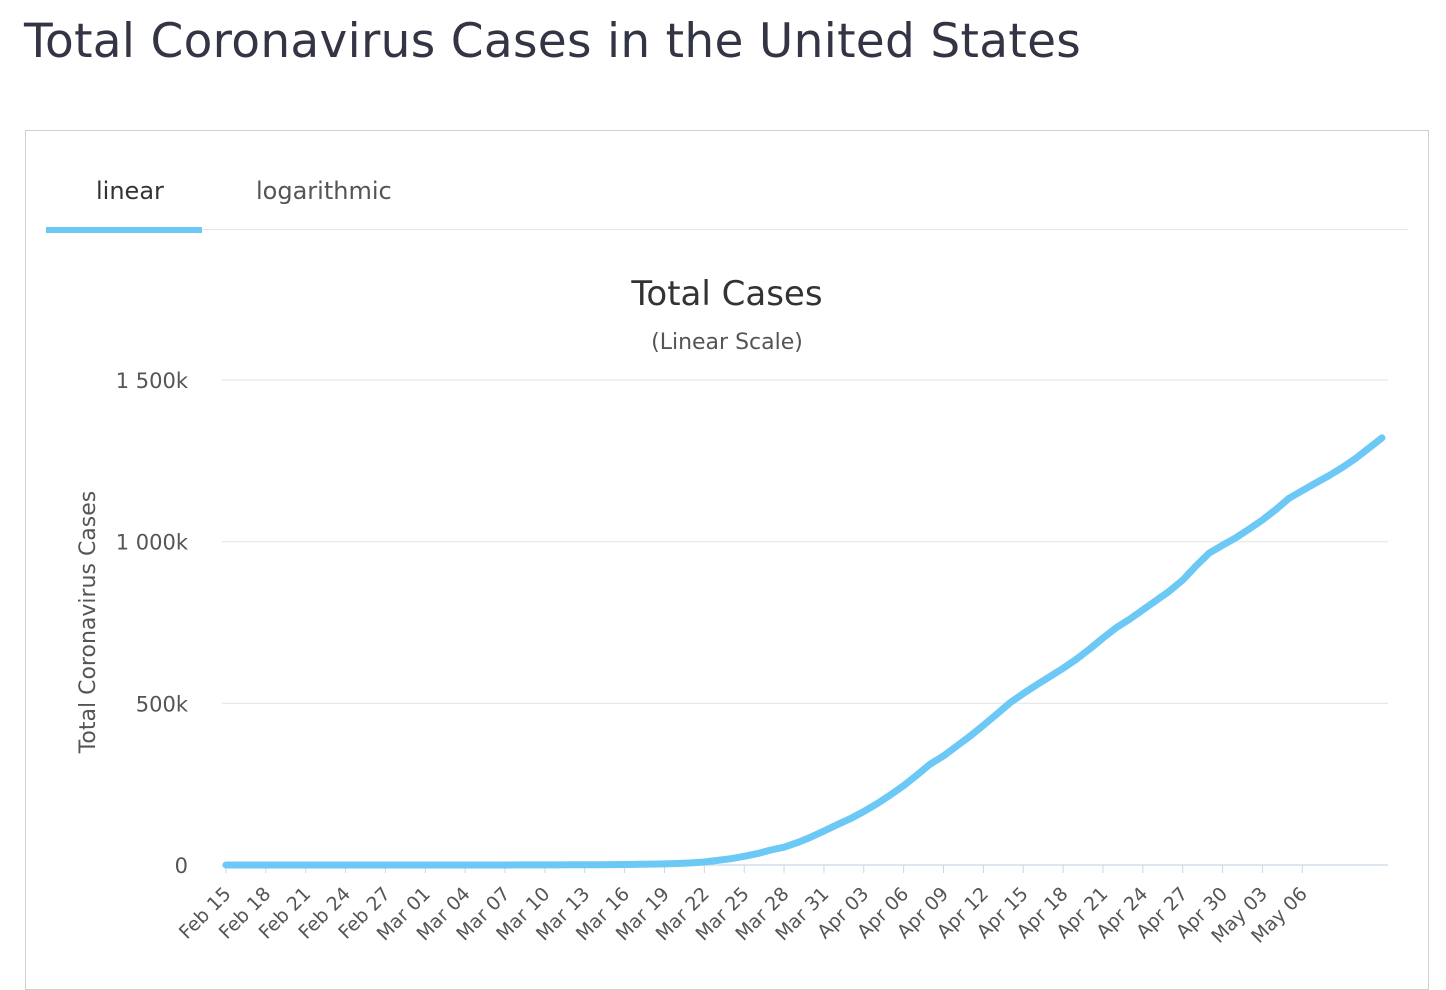 Image resolution: width=1446 pixels, height=990 pixels. What do you see at coordinates (726, 294) in the screenshot?
I see `chart-title: Total Cases` at bounding box center [726, 294].